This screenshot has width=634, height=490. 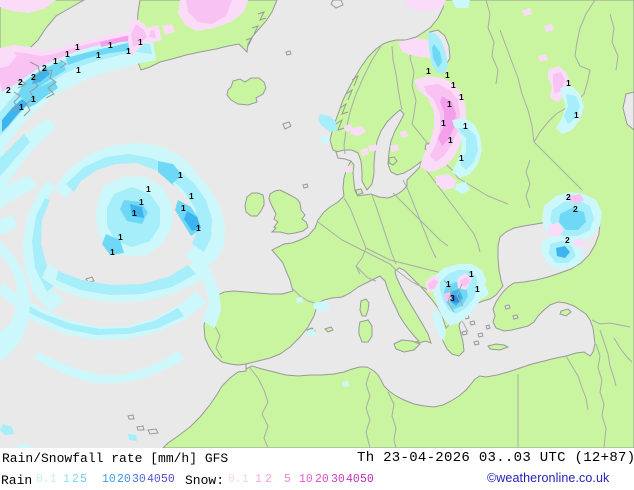 I want to click on svg-text: 3, so click(x=452, y=298).